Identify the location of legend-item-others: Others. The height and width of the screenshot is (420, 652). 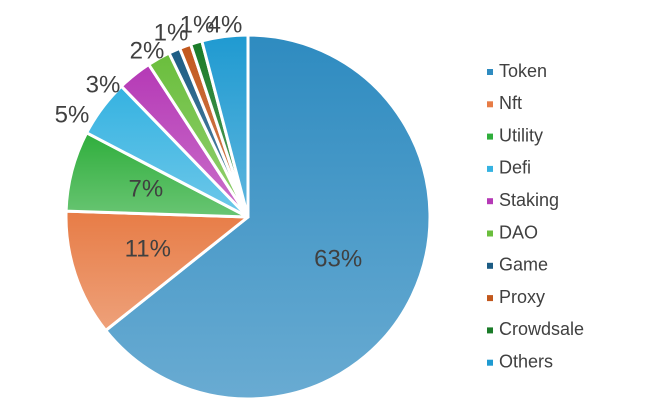
(520, 361).